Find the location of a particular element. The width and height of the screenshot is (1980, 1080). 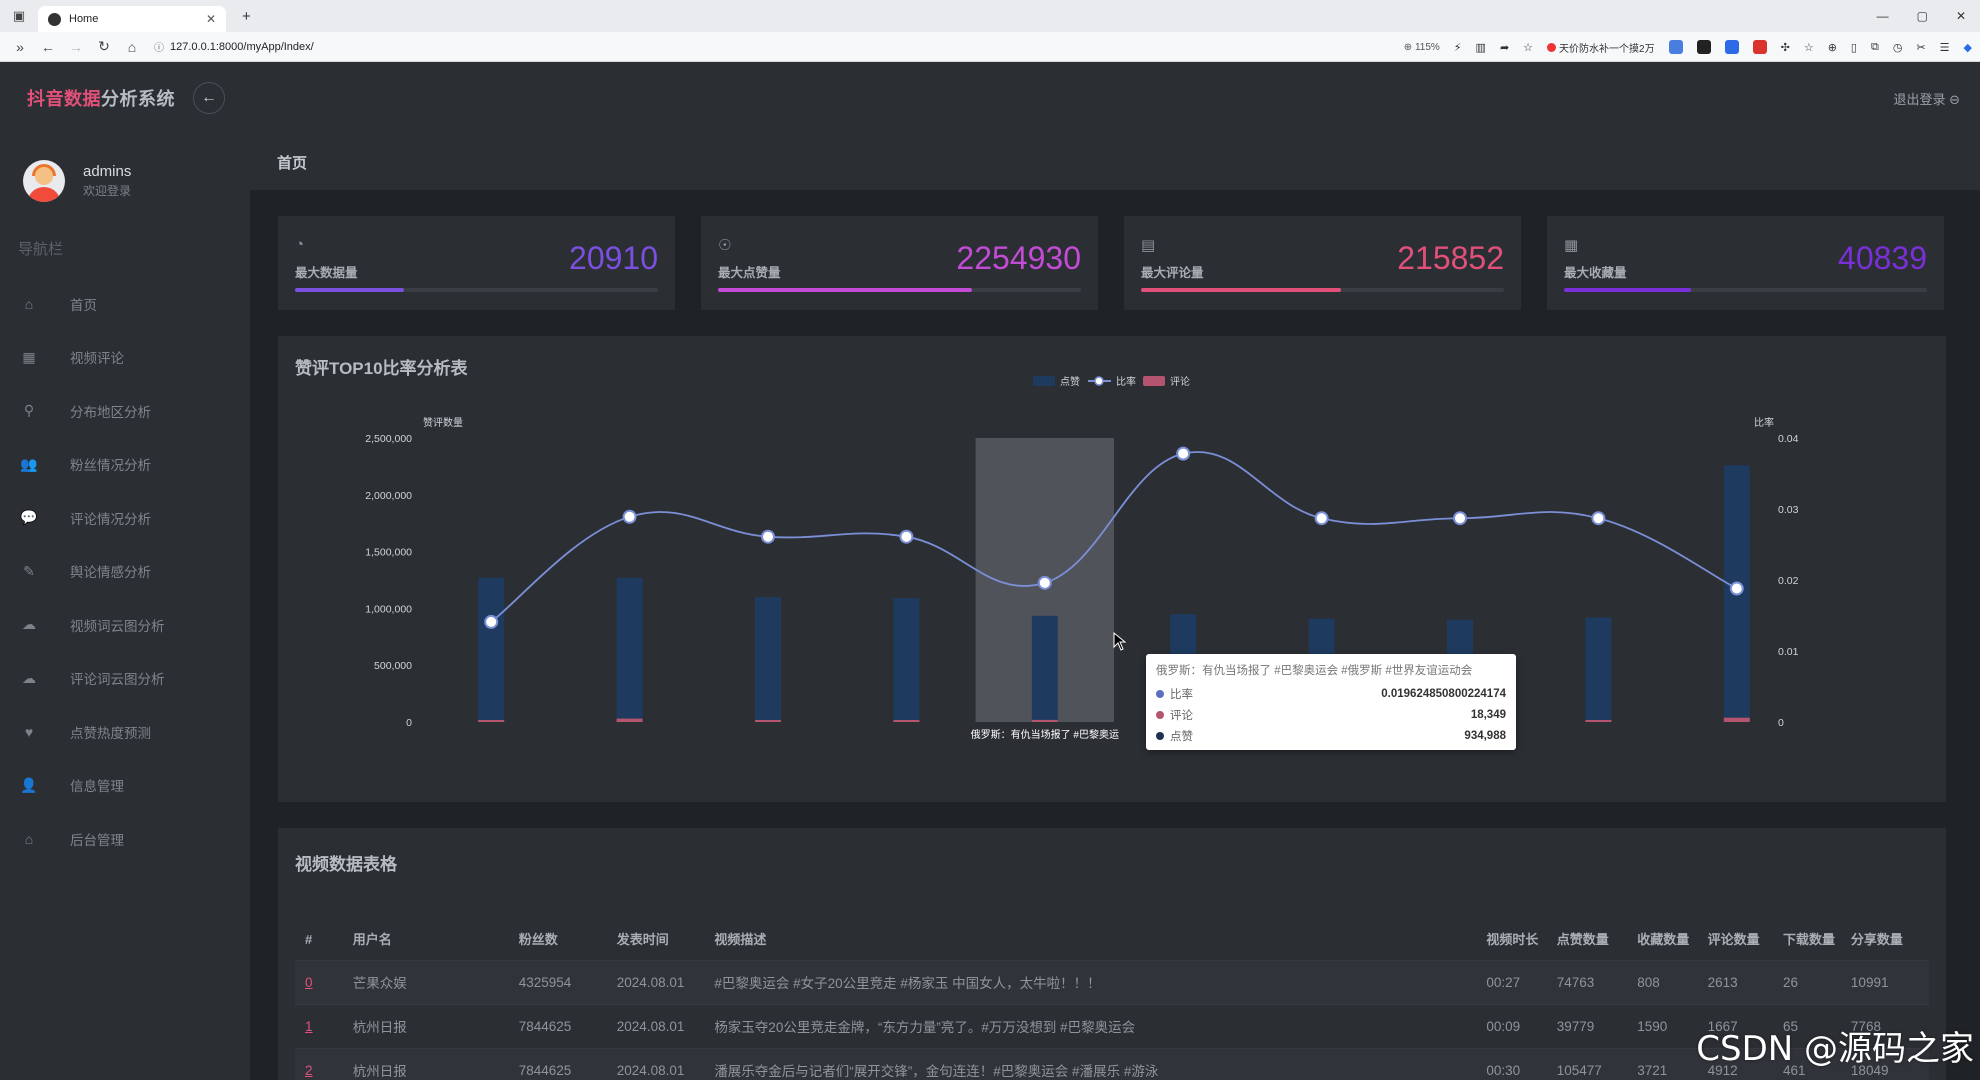

table-cell: 2024.08.01 is located at coordinates (655, 981).